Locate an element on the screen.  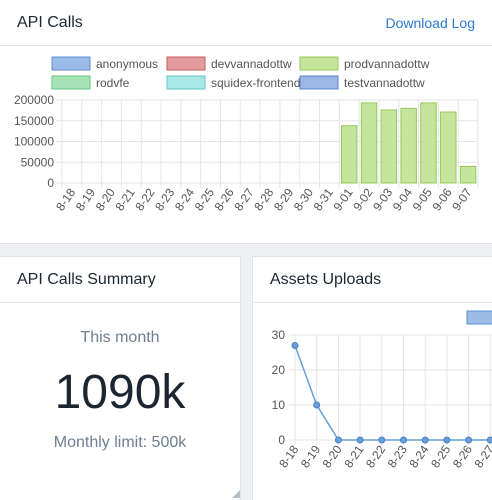
y-tick-label: 200000 is located at coordinates (34, 100).